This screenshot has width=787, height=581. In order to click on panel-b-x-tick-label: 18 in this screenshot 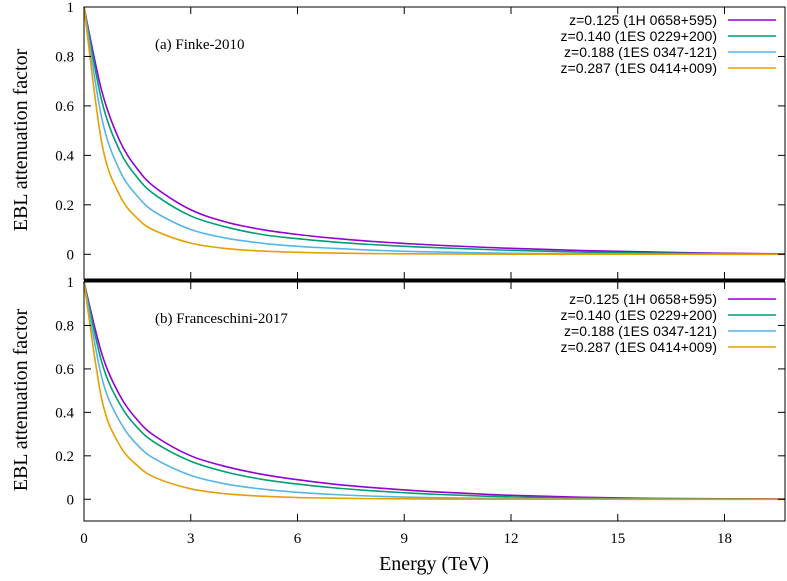, I will do `click(724, 539)`.